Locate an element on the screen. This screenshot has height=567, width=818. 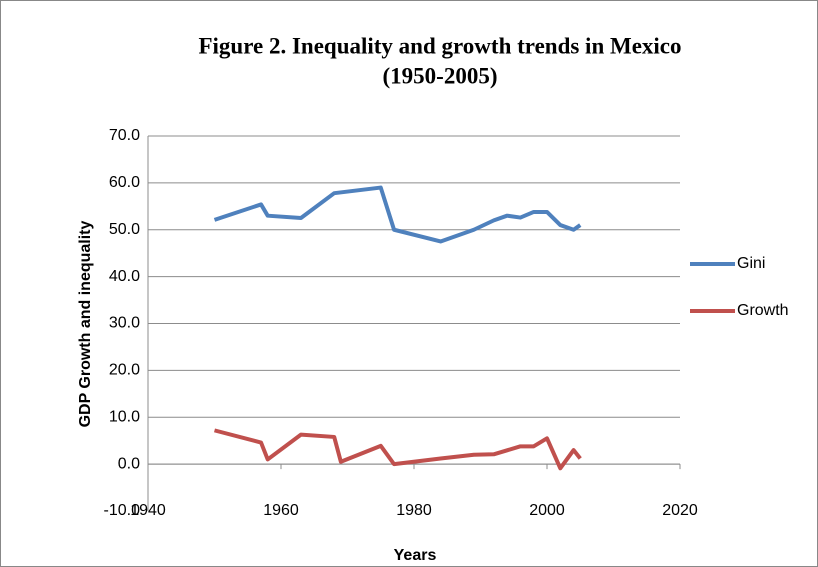
y-tick-label: 40.0 is located at coordinates (124, 276).